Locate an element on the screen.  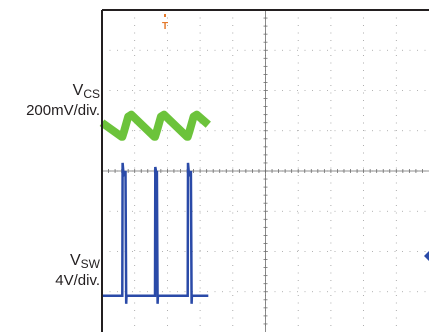
vsw-name: V is located at coordinates (75, 260).